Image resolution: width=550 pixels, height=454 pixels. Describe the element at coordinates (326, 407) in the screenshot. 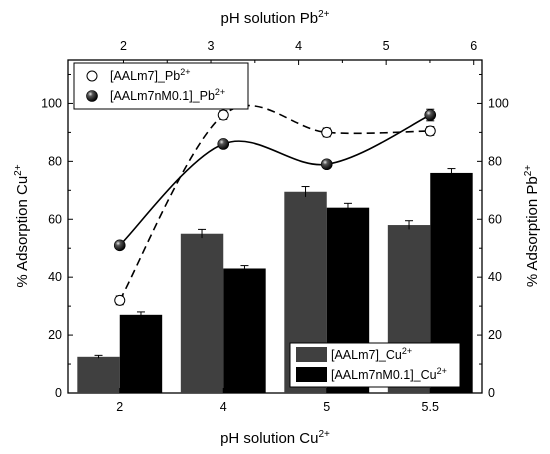

I see `x-bottom-tick-label: 5` at that location.